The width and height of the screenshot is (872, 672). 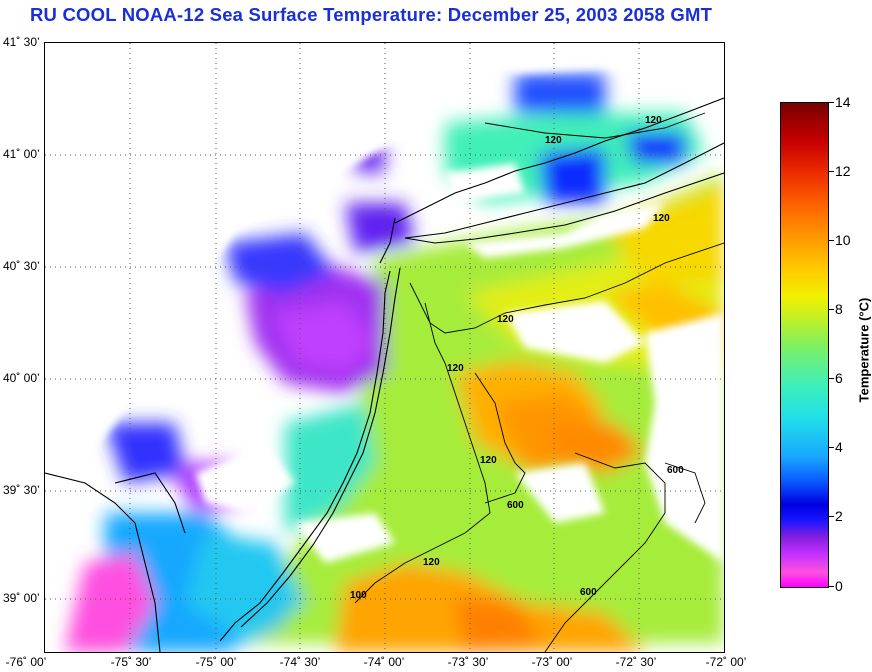 What do you see at coordinates (300, 662) in the screenshot?
I see `lon-label-74-30: -74˚ 30’` at bounding box center [300, 662].